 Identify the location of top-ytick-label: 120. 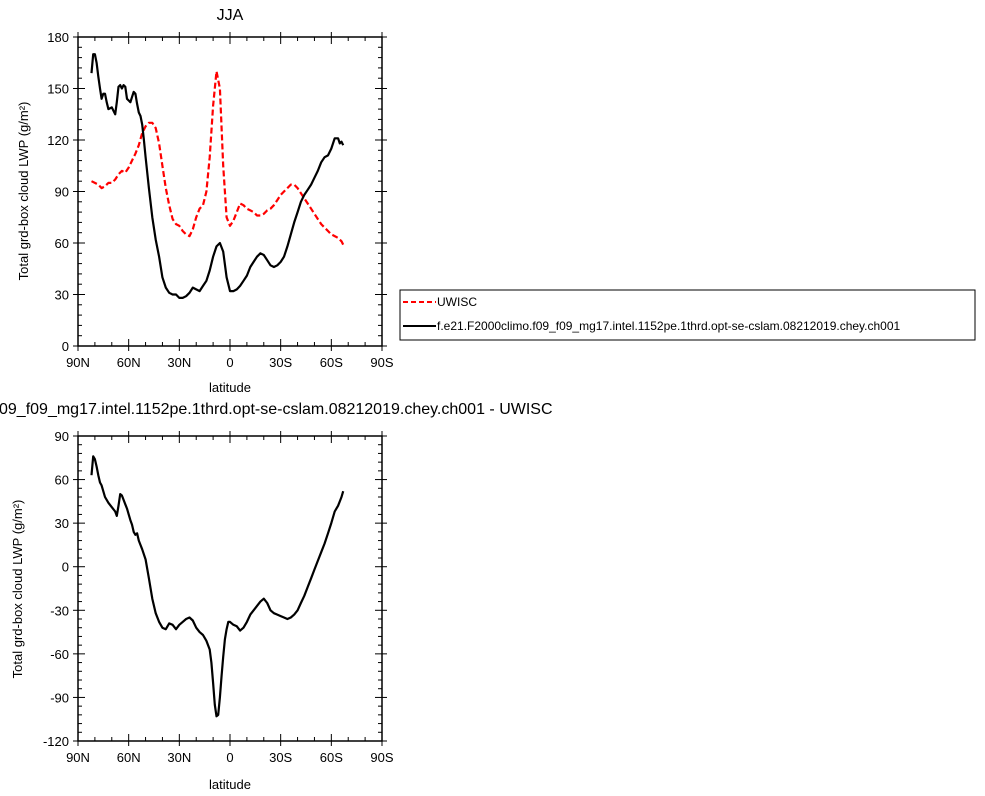
(58, 140).